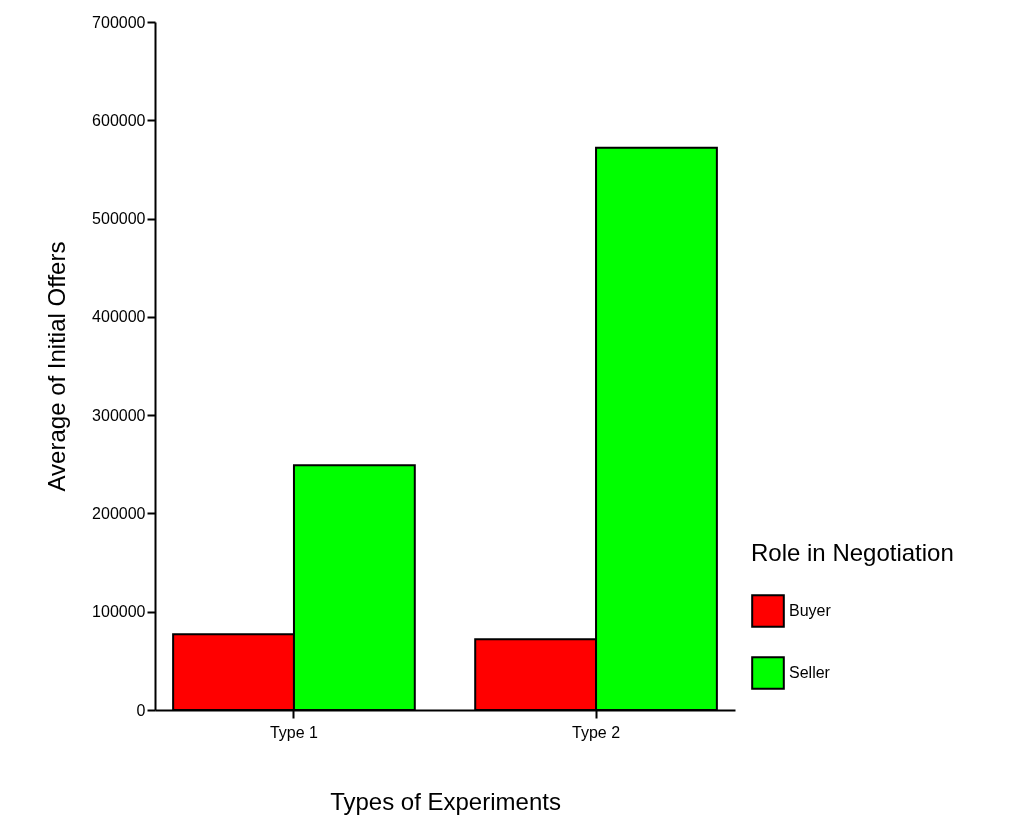  I want to click on y-tick-label: 600000, so click(119, 120).